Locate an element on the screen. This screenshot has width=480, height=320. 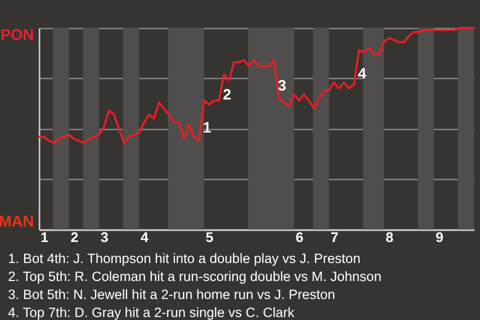
text: MAN is located at coordinates (17, 222).